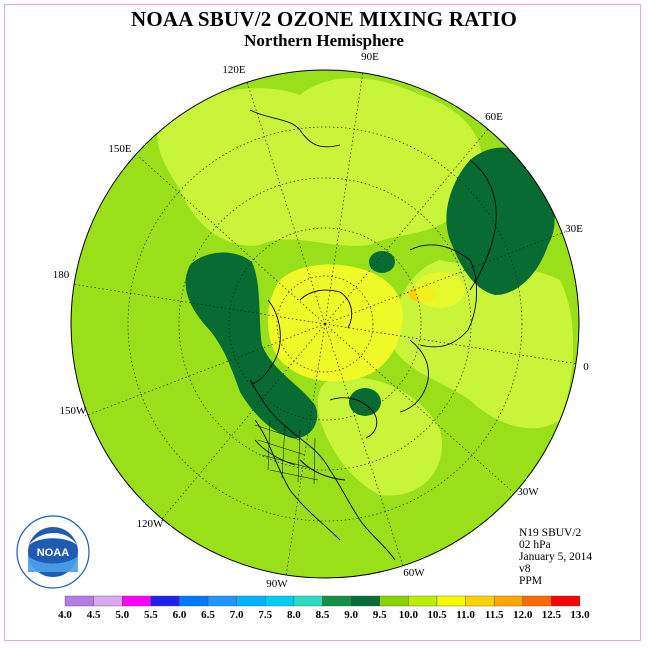  I want to click on legend-tick-label: 12.5, so click(552, 615).